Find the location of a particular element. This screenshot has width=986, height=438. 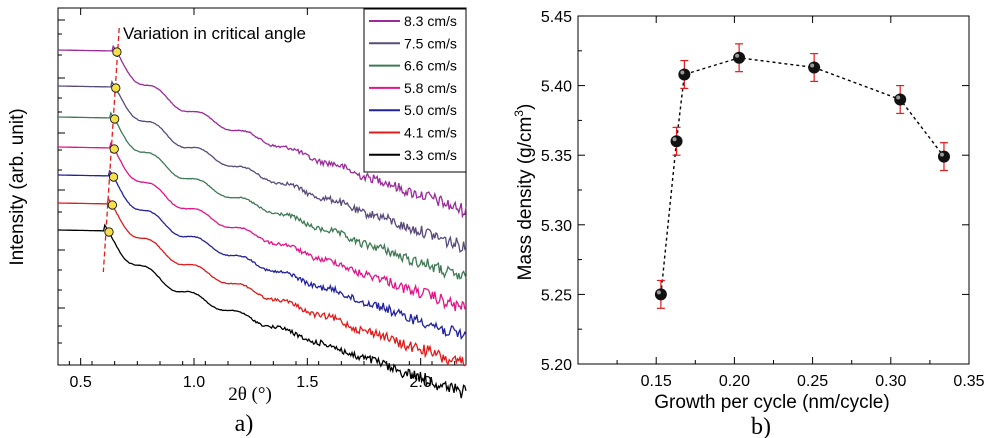

panel-a-x-tick-label: 0.5 is located at coordinates (81, 382).